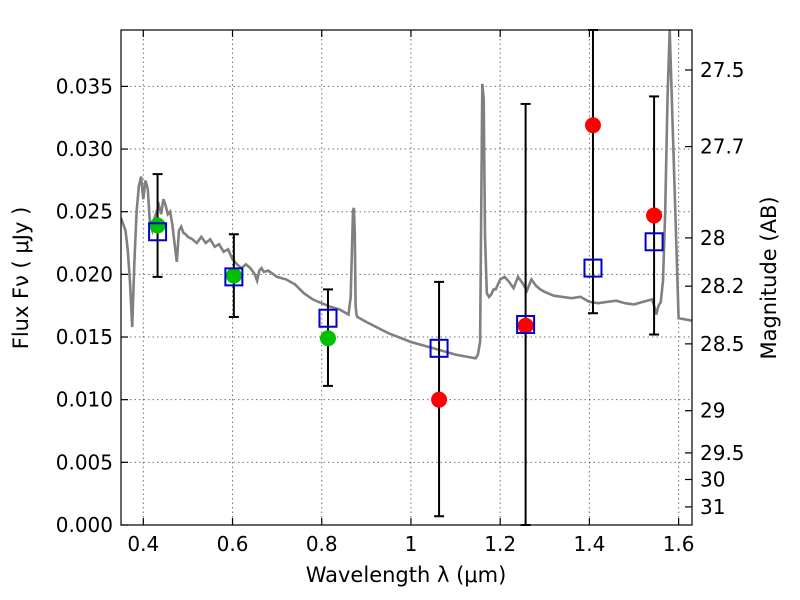 Image resolution: width=800 pixels, height=600 pixels. What do you see at coordinates (679, 544) in the screenshot?
I see `x-tick-label: 1.6` at bounding box center [679, 544].